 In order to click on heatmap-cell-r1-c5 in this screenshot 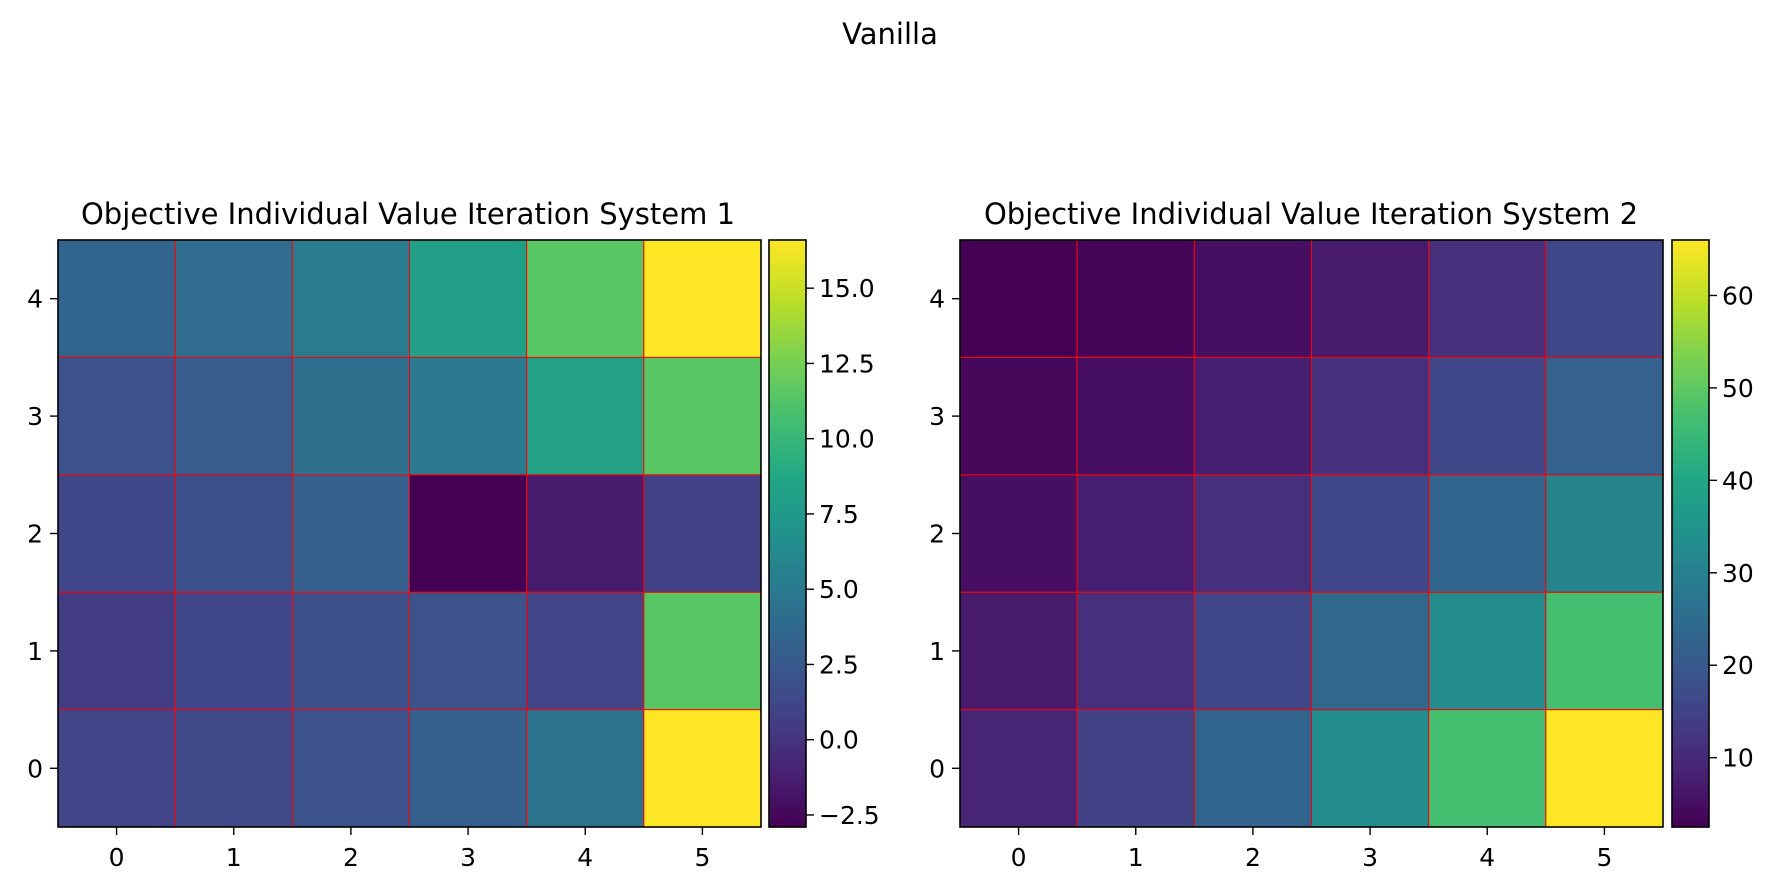, I will do `click(1604, 651)`.